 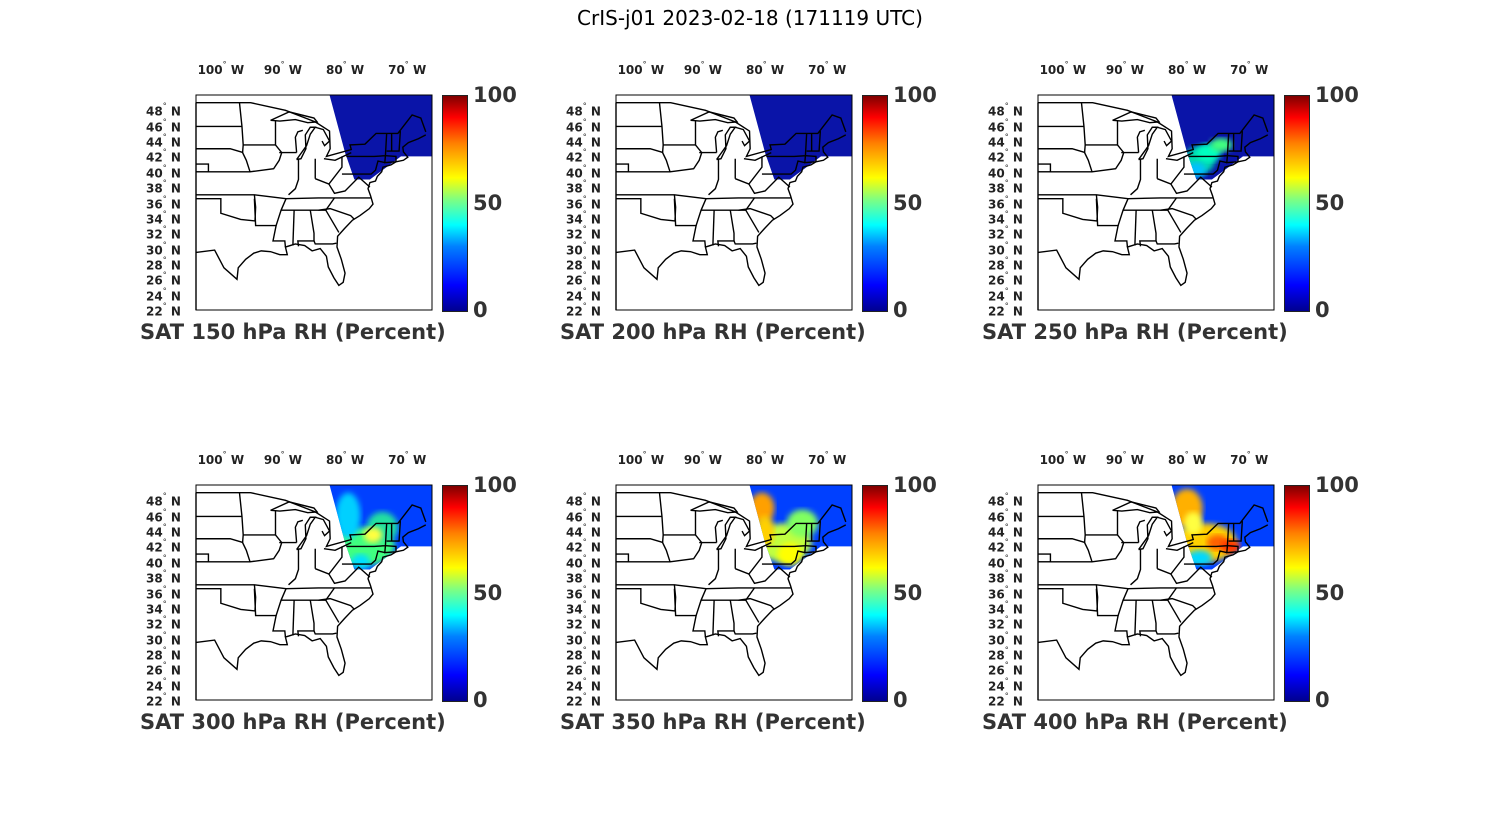 What do you see at coordinates (1005, 623) in the screenshot?
I see `lat-tick-label: 32° N` at bounding box center [1005, 623].